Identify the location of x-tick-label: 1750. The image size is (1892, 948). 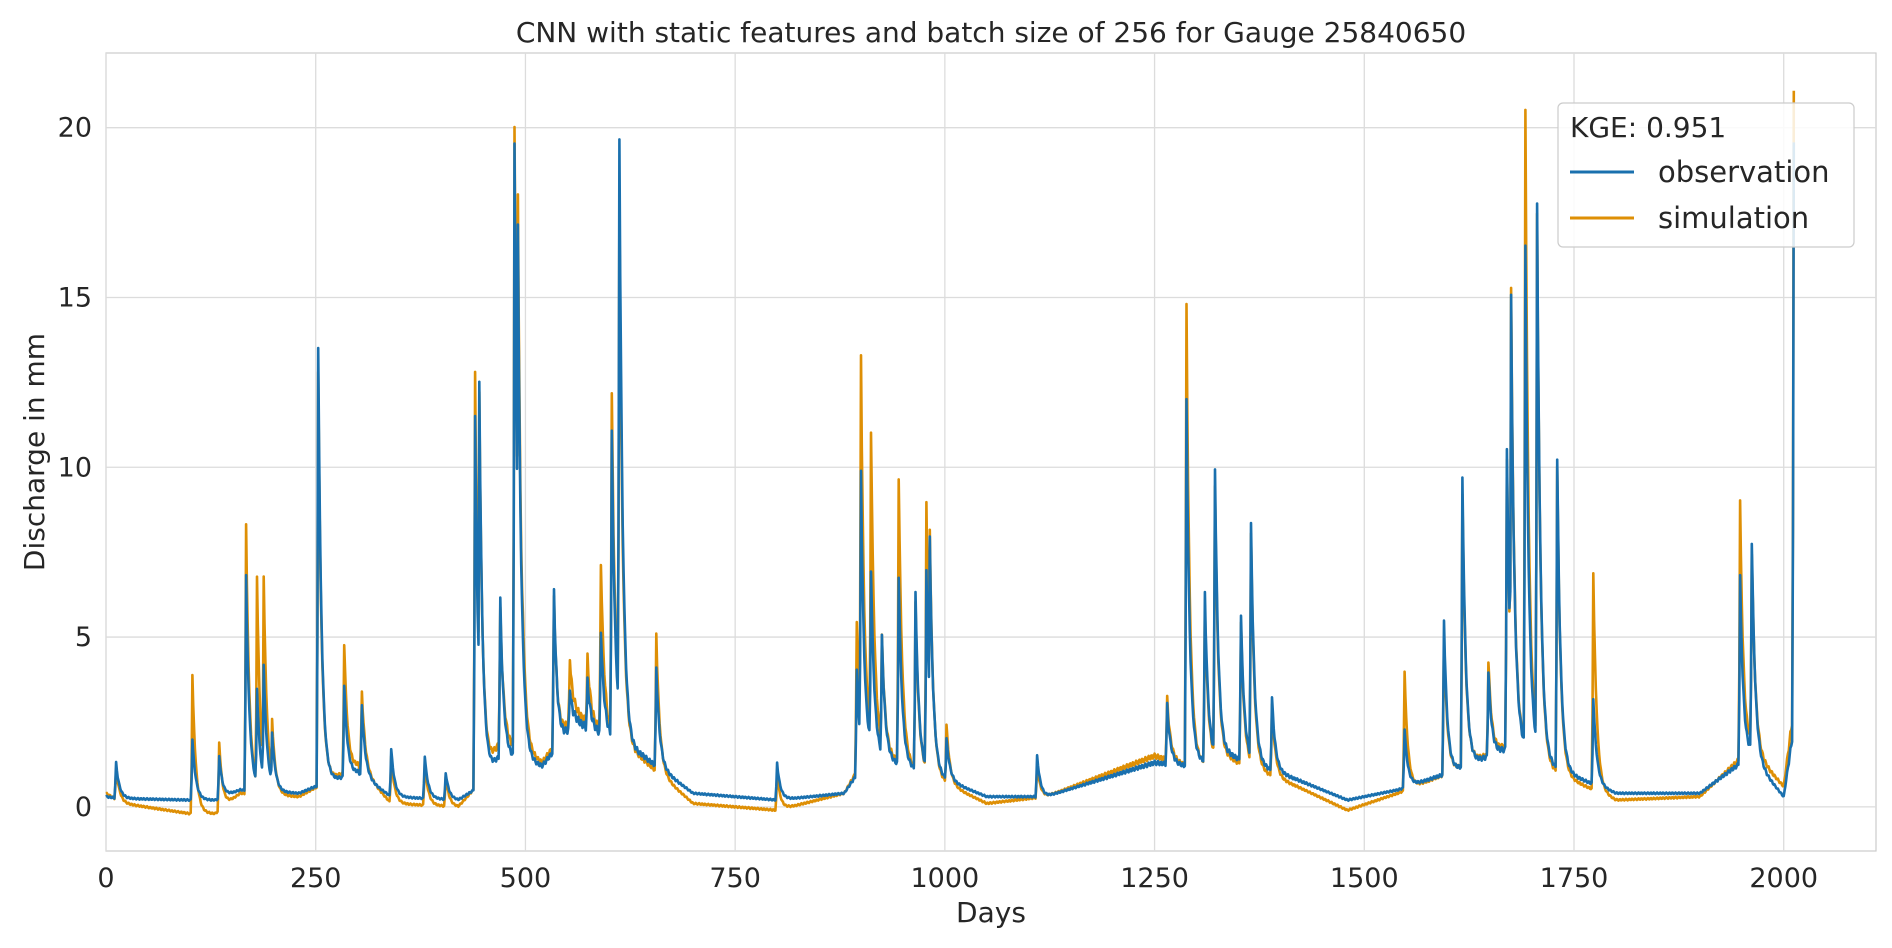
(1574, 878).